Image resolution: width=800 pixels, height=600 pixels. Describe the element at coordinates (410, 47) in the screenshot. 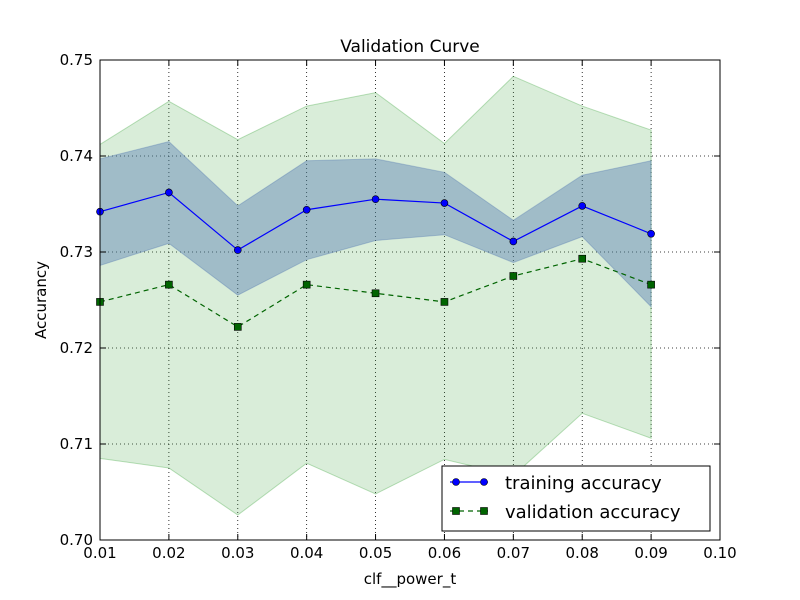

I see `chart-title: Validation Curve` at that location.